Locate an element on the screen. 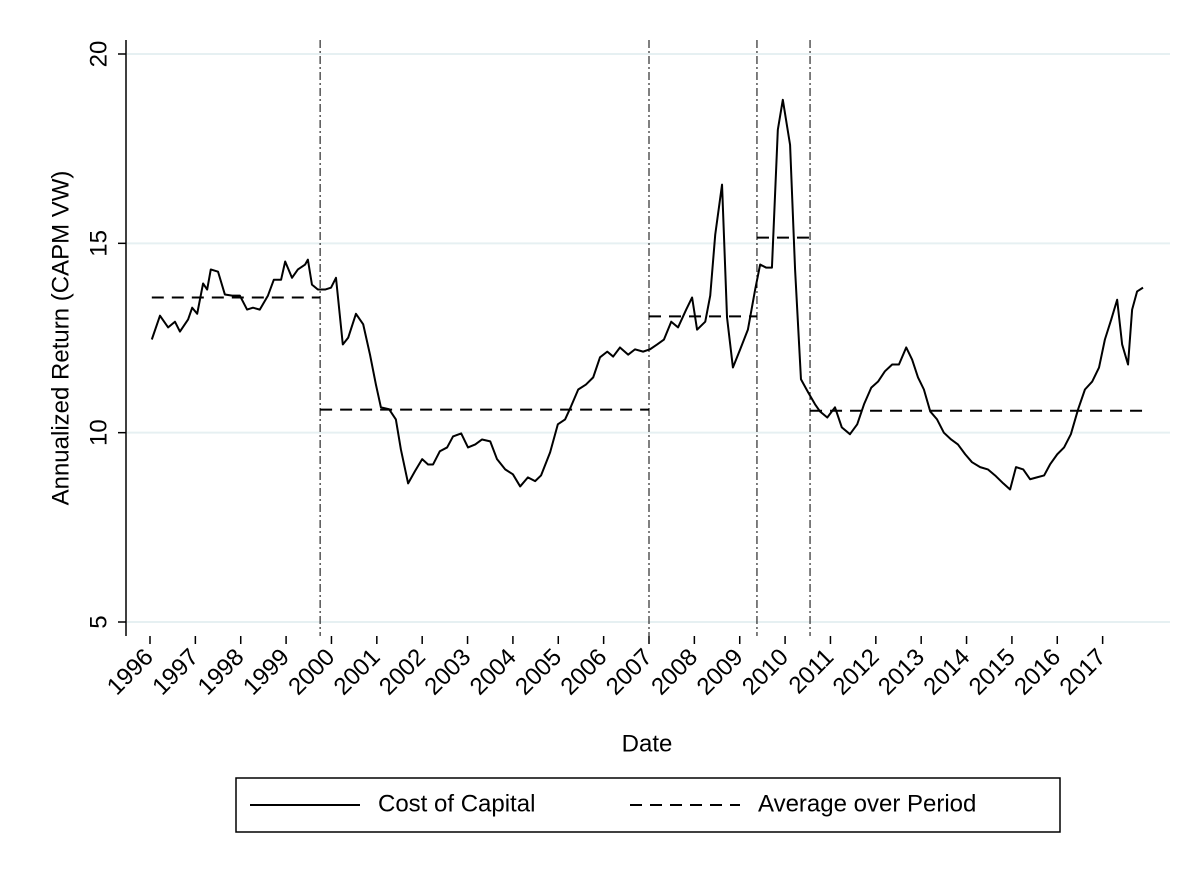  y-tick-label: 5 is located at coordinates (98, 621).